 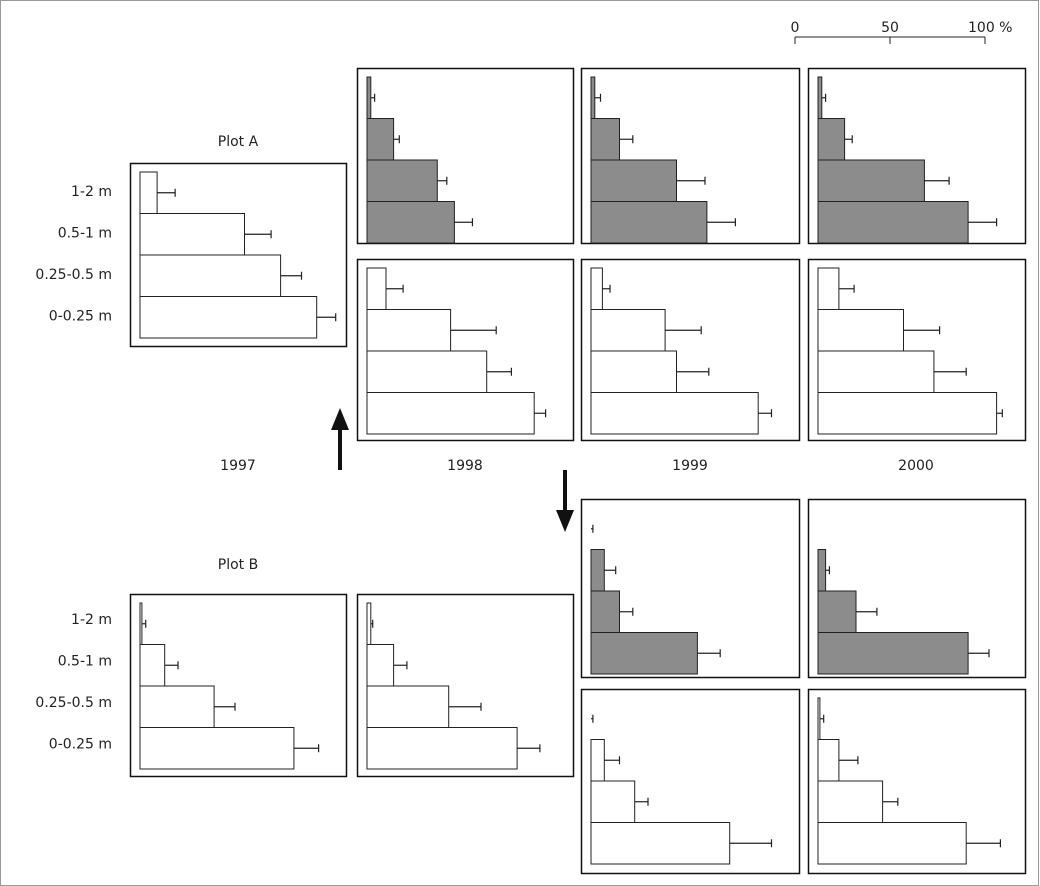 What do you see at coordinates (238, 142) in the screenshot?
I see `plot-label: Plot A` at bounding box center [238, 142].